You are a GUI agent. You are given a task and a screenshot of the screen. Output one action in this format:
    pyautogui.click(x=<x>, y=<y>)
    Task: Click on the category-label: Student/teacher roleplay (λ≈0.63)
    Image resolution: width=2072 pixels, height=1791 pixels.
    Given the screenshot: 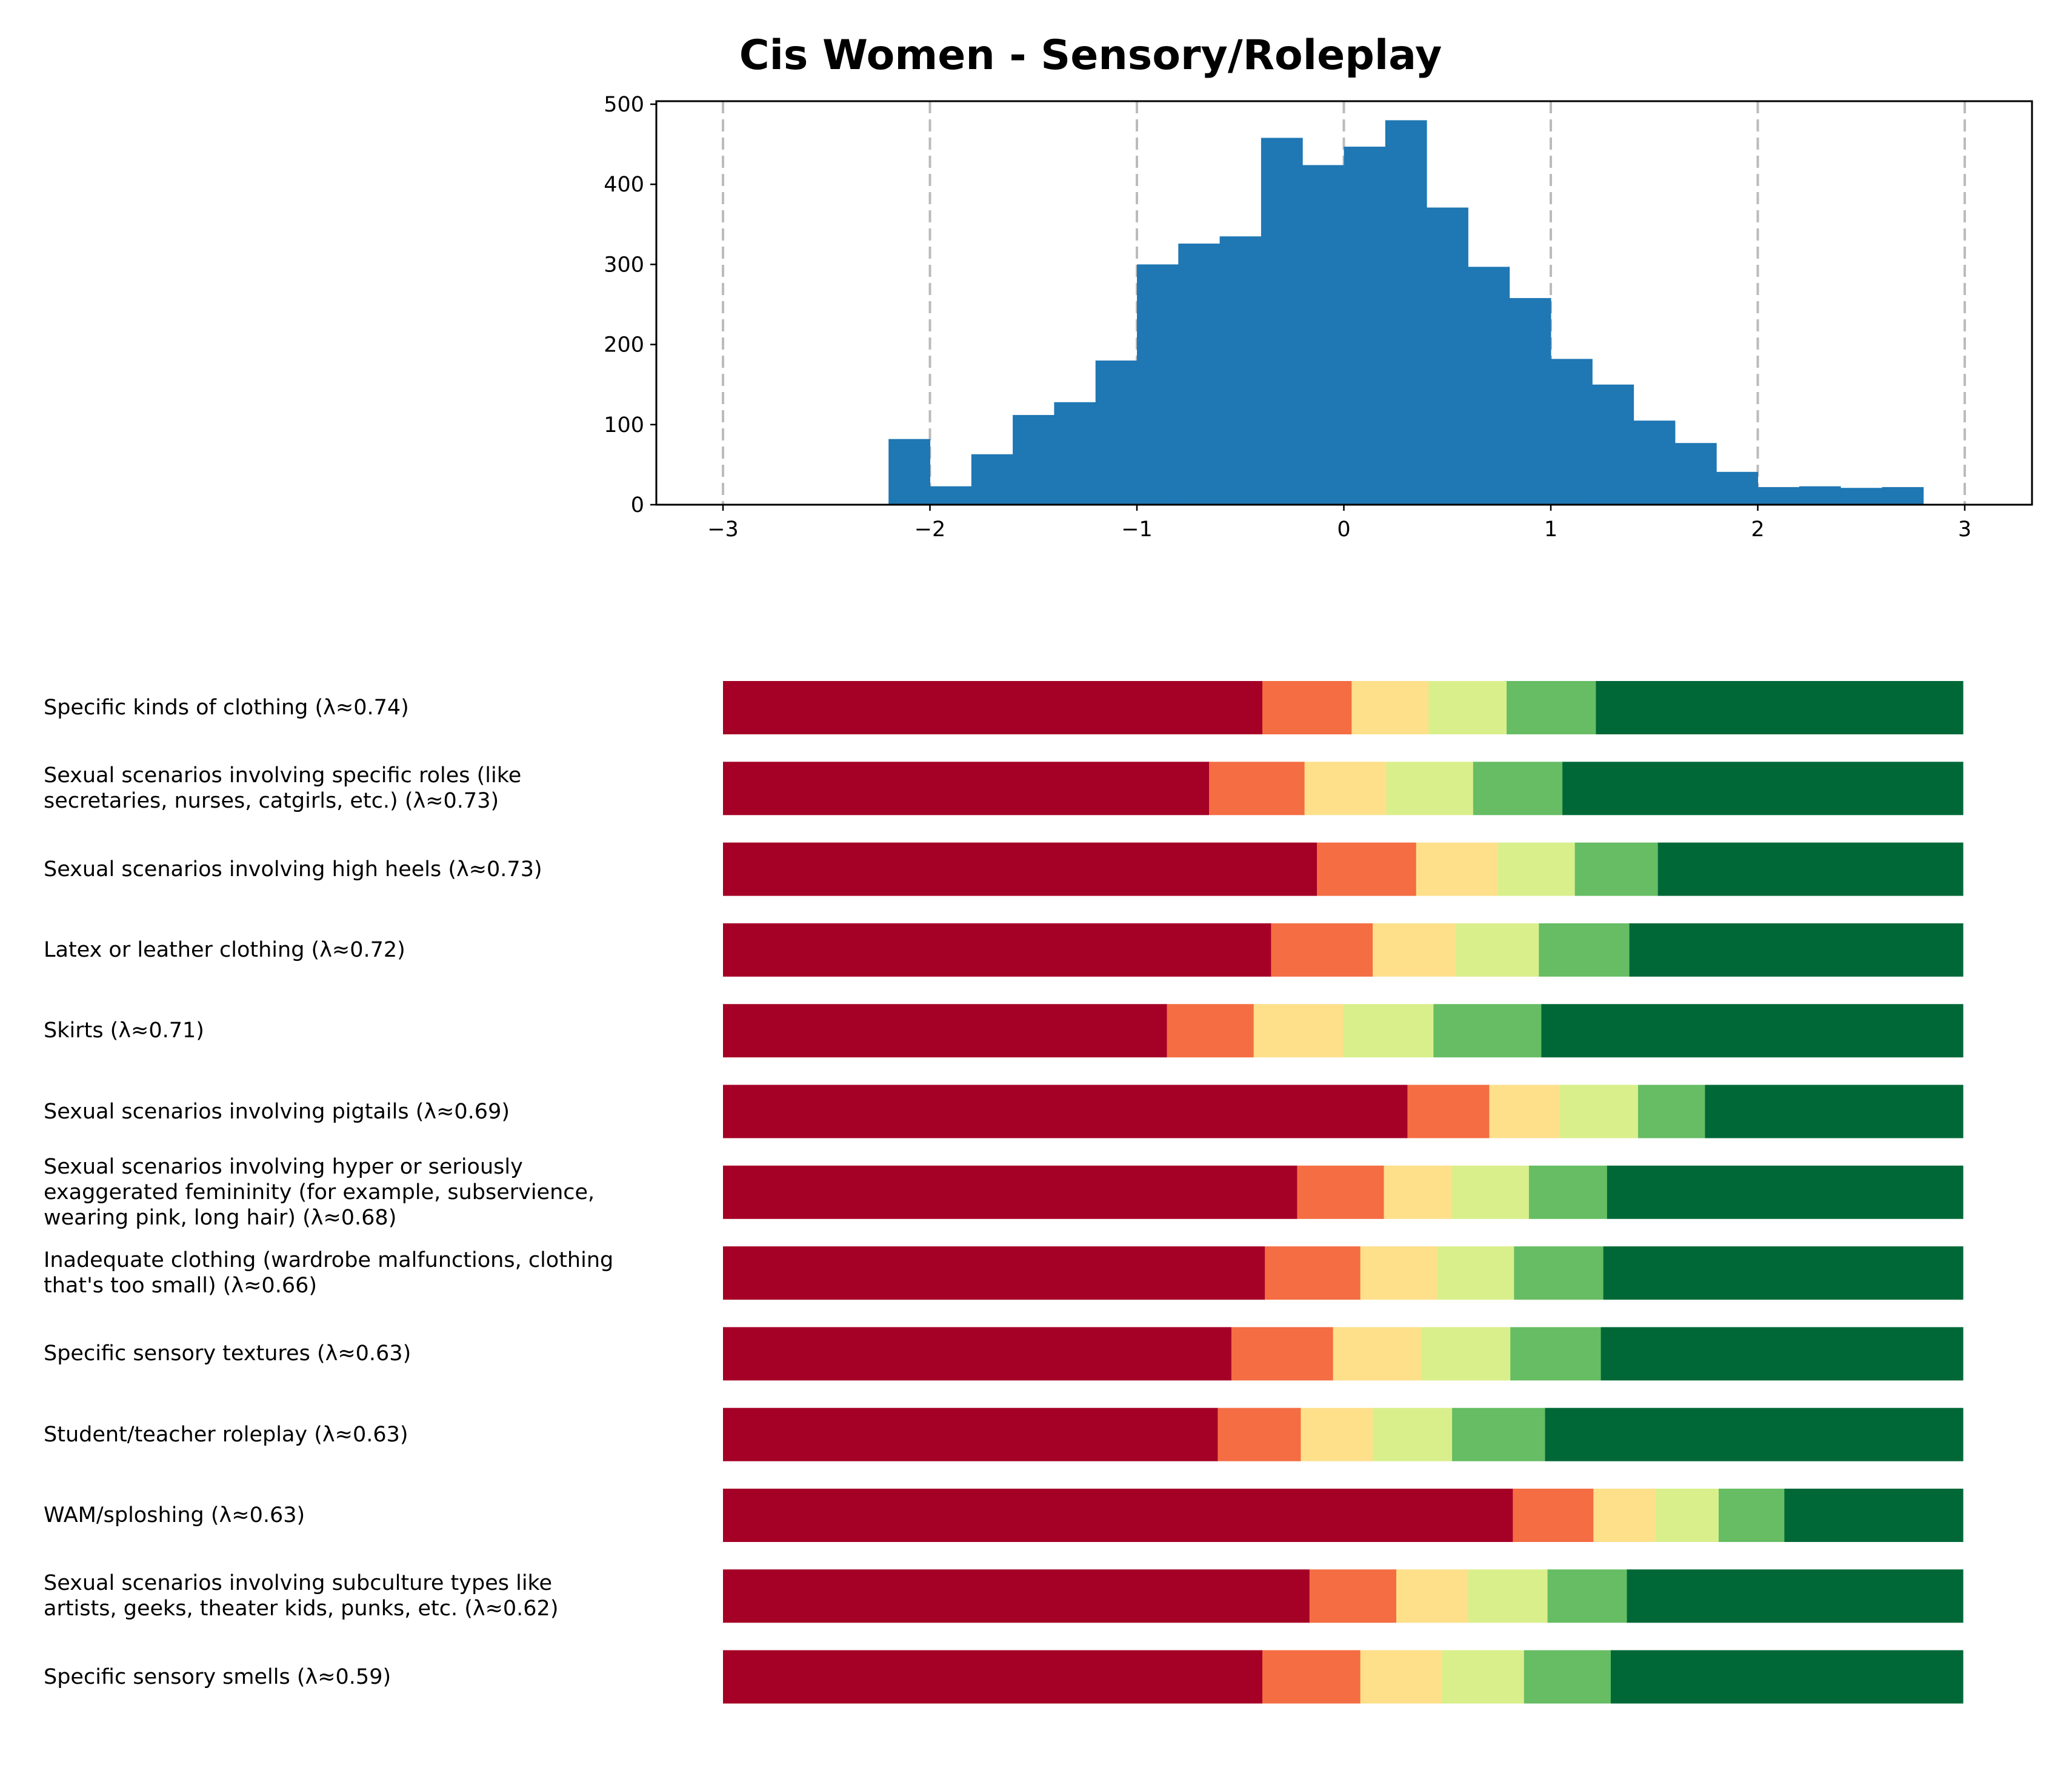 What is the action you would take?
    pyautogui.click(x=226, y=1435)
    